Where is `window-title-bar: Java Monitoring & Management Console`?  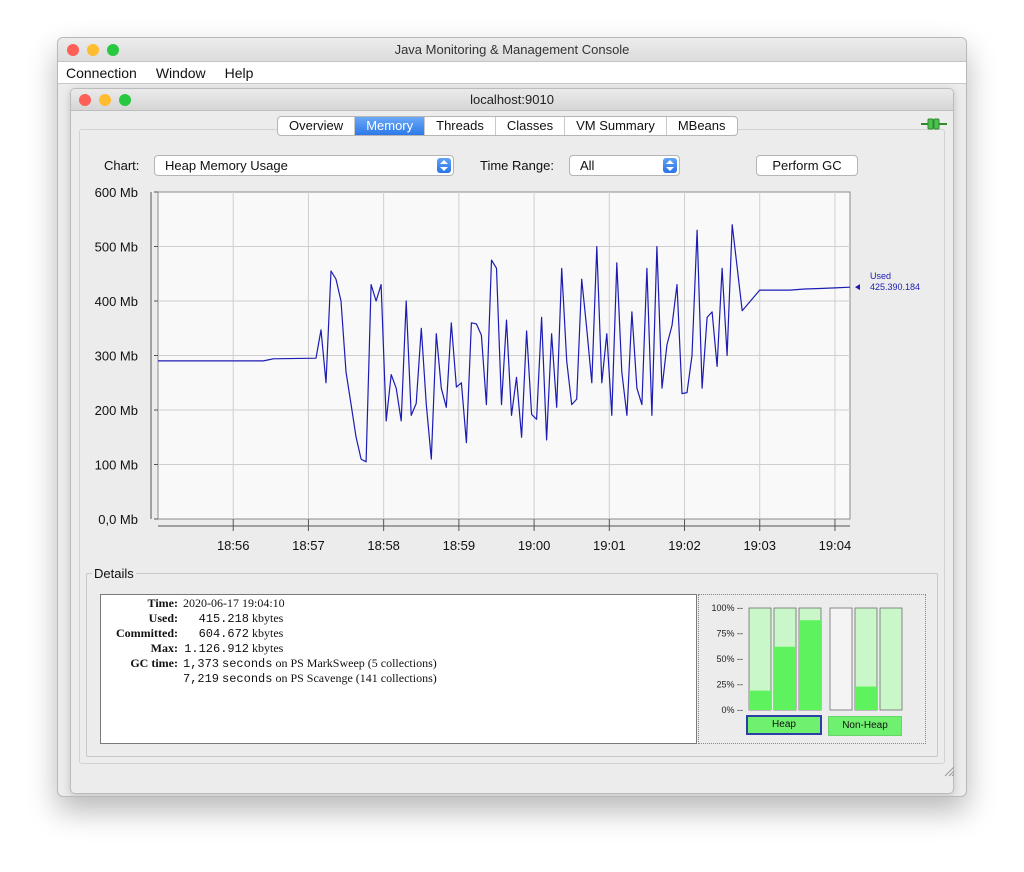 window-title-bar: Java Monitoring & Management Console is located at coordinates (512, 50).